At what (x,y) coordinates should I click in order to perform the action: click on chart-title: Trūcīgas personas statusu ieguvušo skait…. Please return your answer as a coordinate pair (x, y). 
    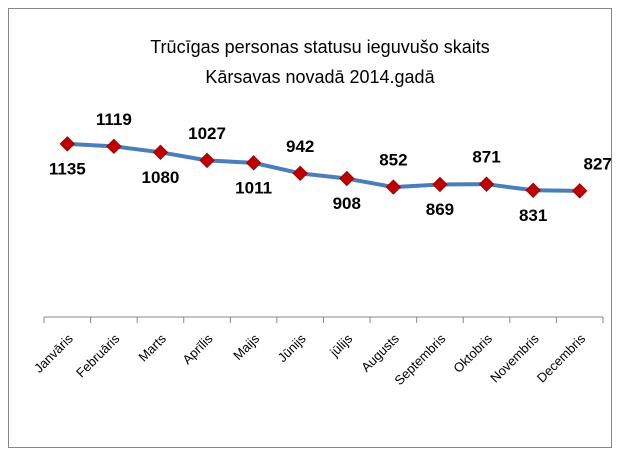
    Looking at the image, I should click on (320, 47).